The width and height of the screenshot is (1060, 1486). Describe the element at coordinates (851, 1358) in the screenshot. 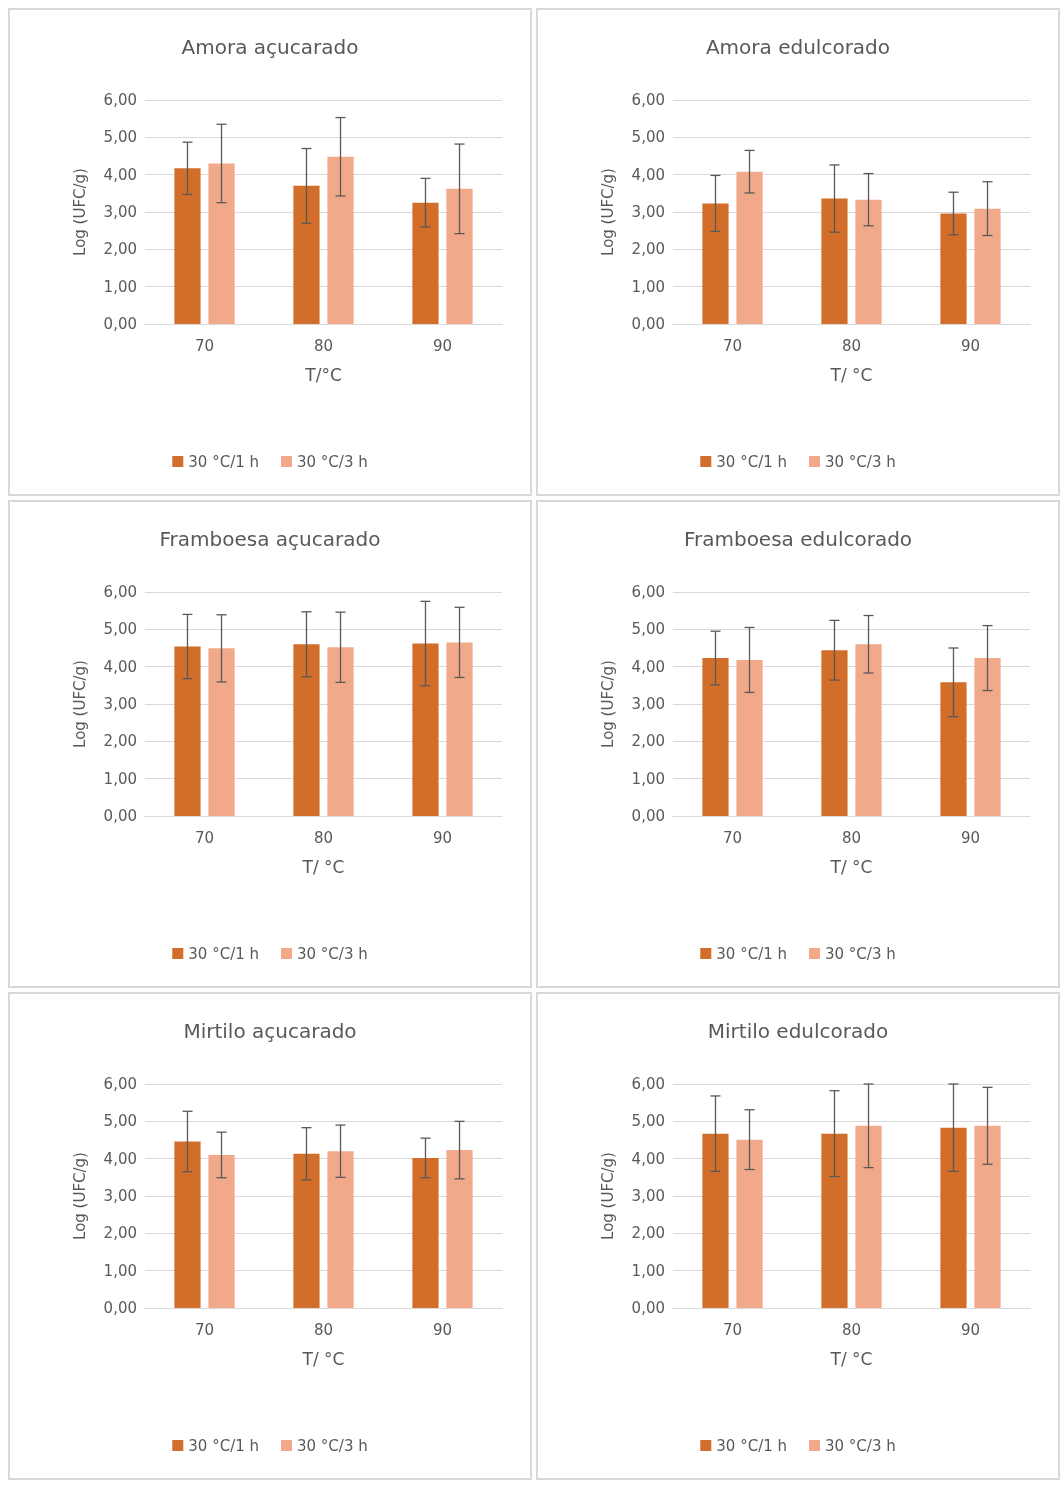

I see `x-axis-title: T/ °C` at that location.